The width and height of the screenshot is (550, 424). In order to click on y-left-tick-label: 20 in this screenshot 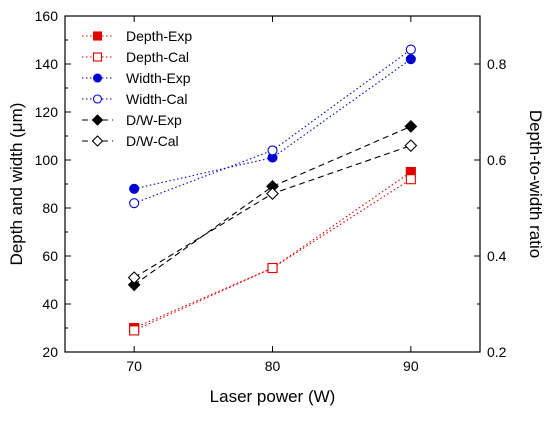, I will do `click(50, 352)`.